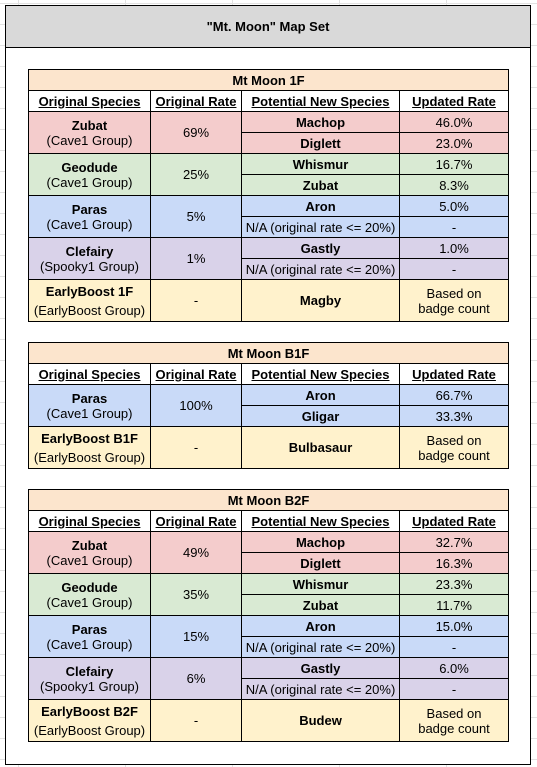  Describe the element at coordinates (320, 416) in the screenshot. I see `new-species: Gligar` at that location.